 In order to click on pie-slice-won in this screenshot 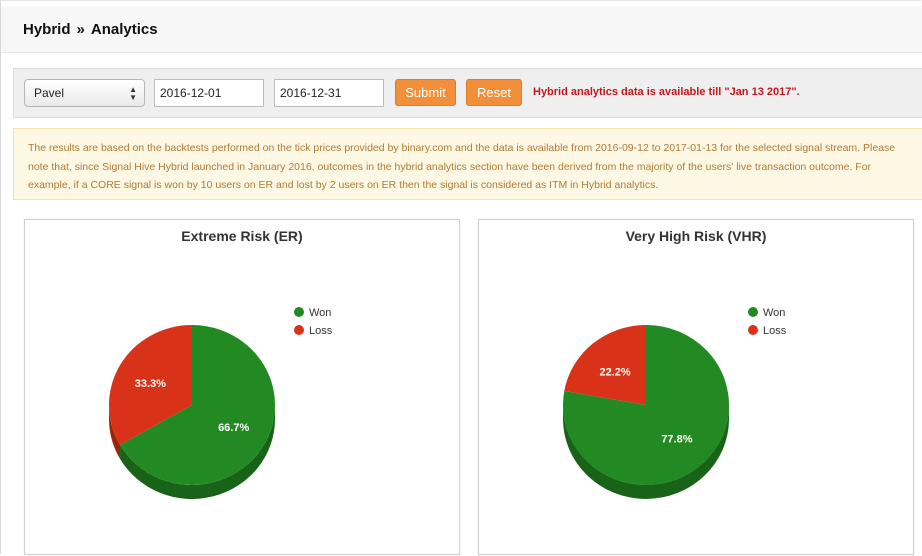, I will do `click(197, 405)`.